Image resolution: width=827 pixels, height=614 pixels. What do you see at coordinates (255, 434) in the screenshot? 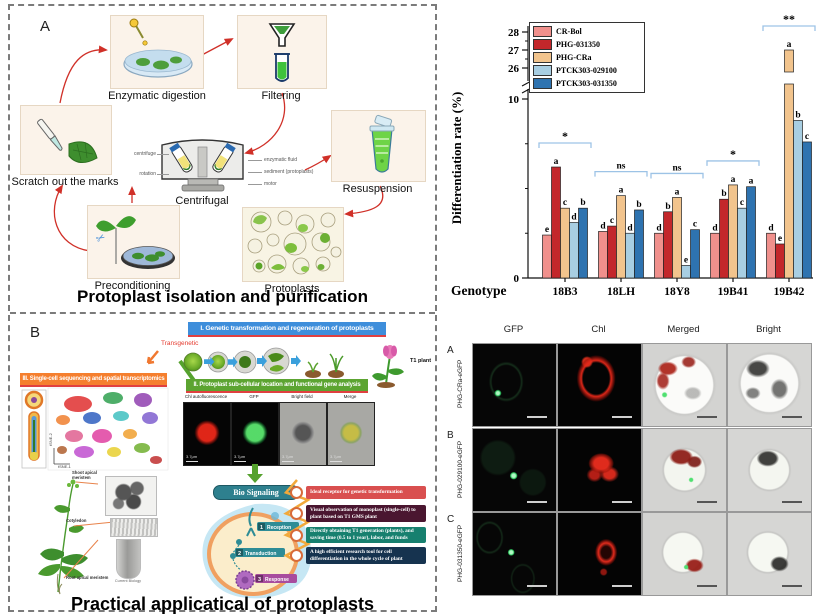
I see `pb-micro-cell-1: 3.7μm` at bounding box center [255, 434].